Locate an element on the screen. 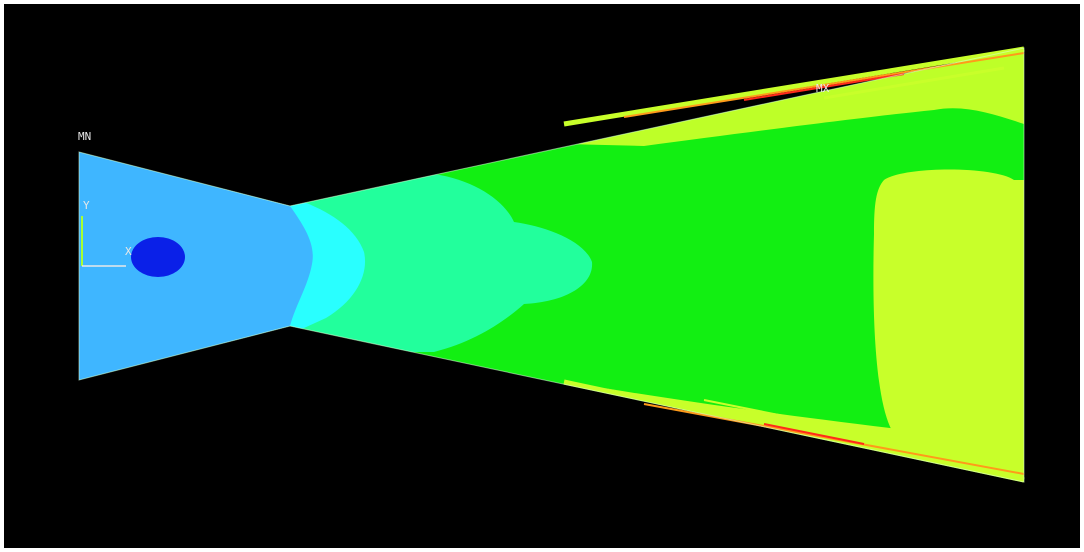 This screenshot has width=1084, height=552. axis-x-label: X is located at coordinates (128, 251).